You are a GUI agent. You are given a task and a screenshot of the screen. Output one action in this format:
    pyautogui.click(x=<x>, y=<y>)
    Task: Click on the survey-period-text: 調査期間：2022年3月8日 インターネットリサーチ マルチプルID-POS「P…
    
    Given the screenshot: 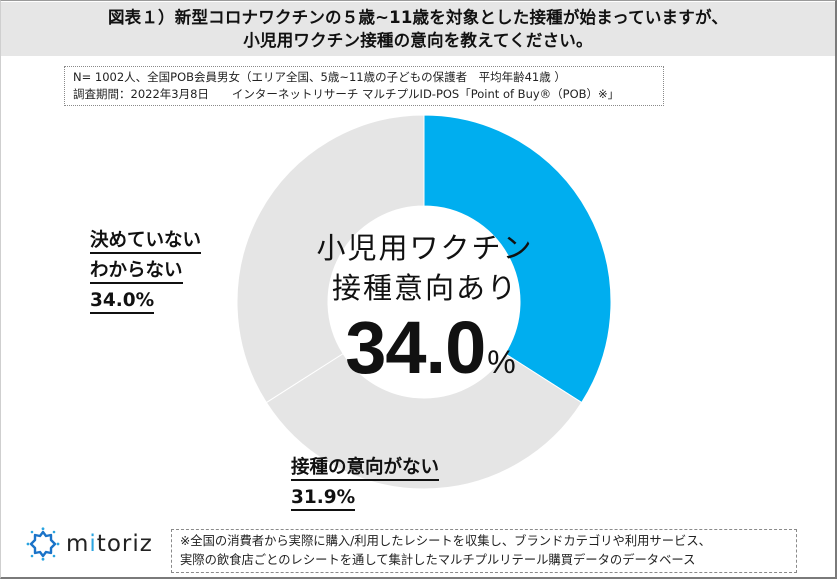 What is the action you would take?
    pyautogui.click(x=346, y=94)
    